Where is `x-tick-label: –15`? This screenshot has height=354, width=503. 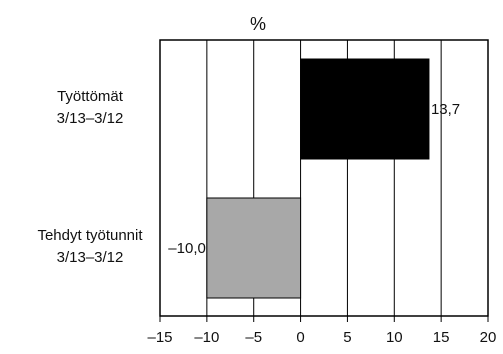 x-tick-label: –15 is located at coordinates (159, 337).